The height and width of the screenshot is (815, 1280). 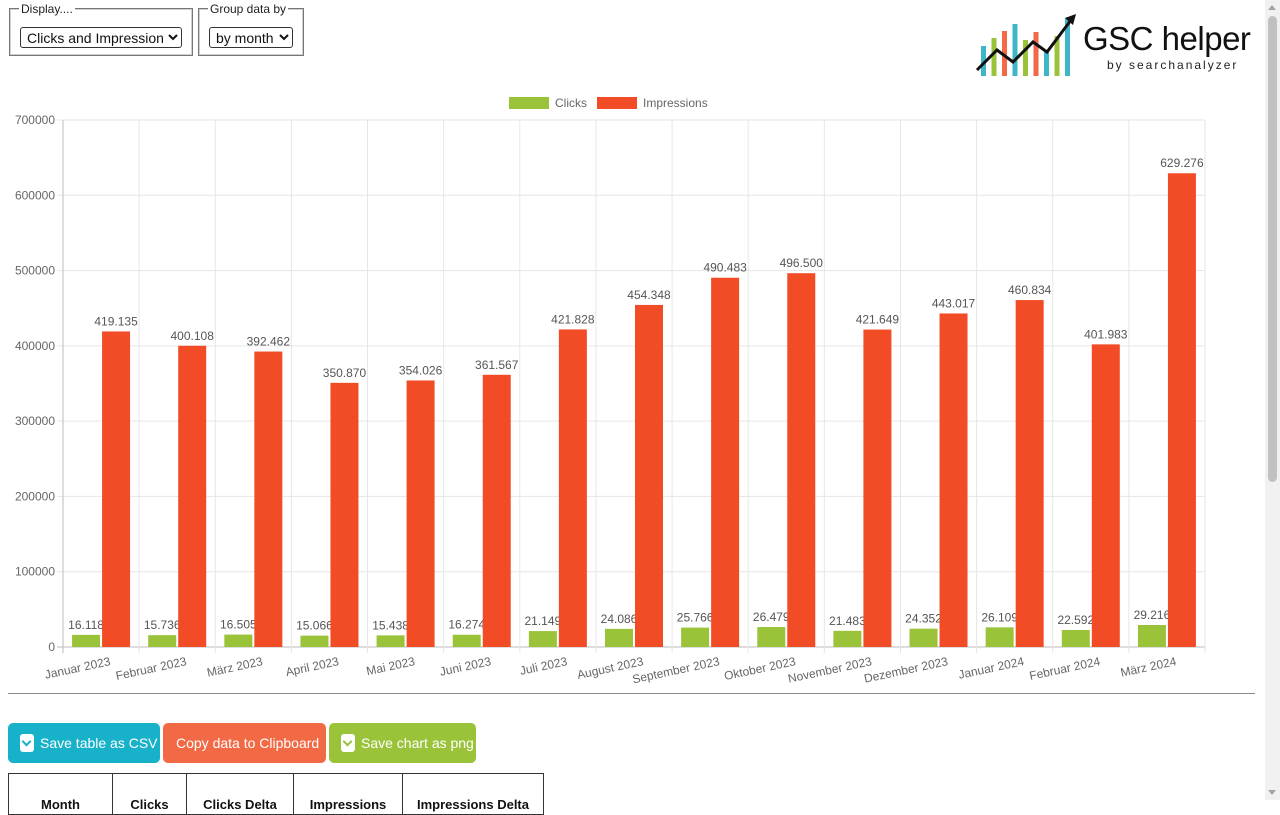 I want to click on legend-label-clicks: Clicks, so click(x=571, y=103).